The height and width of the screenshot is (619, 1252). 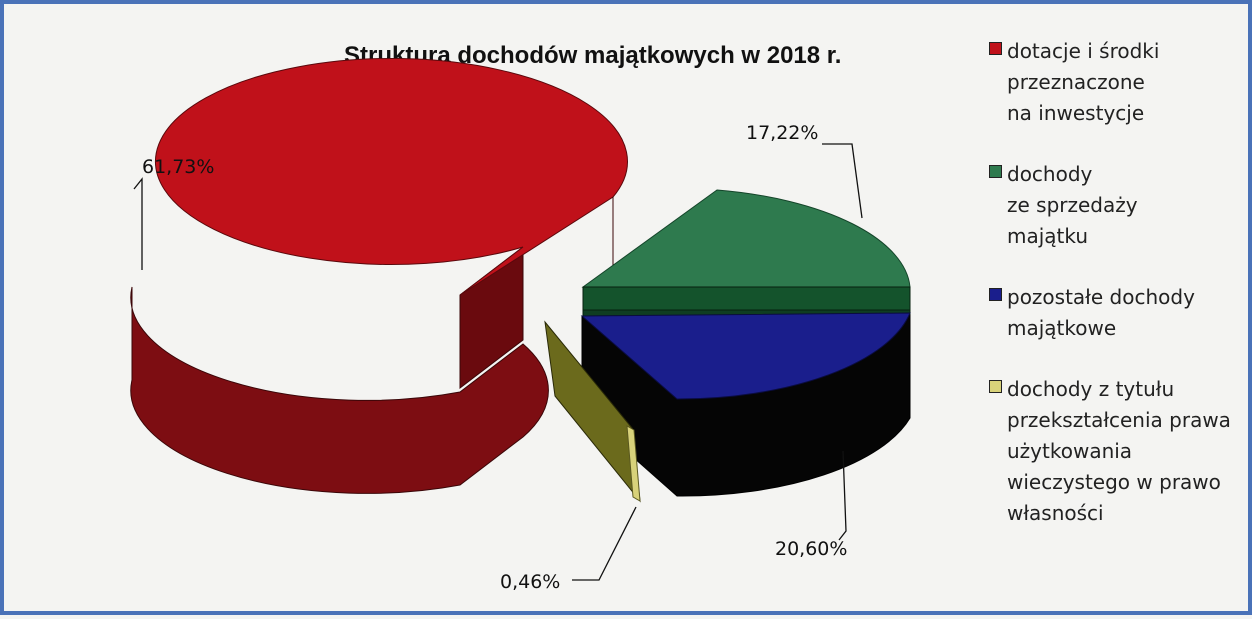 What do you see at coordinates (138, 223) in the screenshot?
I see `leader-line-dotacje` at bounding box center [138, 223].